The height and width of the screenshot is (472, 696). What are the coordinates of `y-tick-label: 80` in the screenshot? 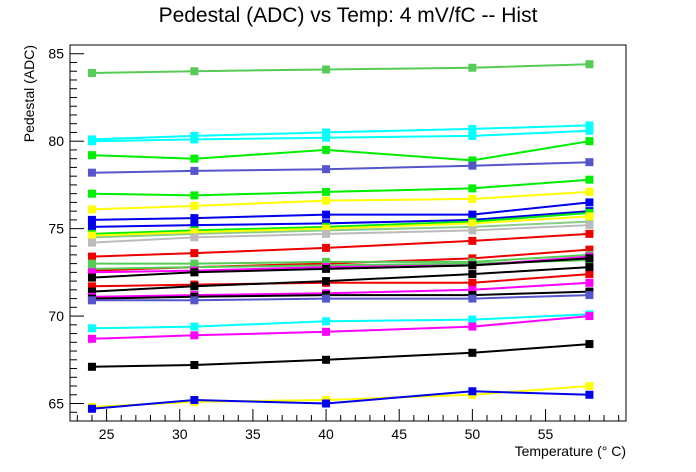 It's located at (56, 141).